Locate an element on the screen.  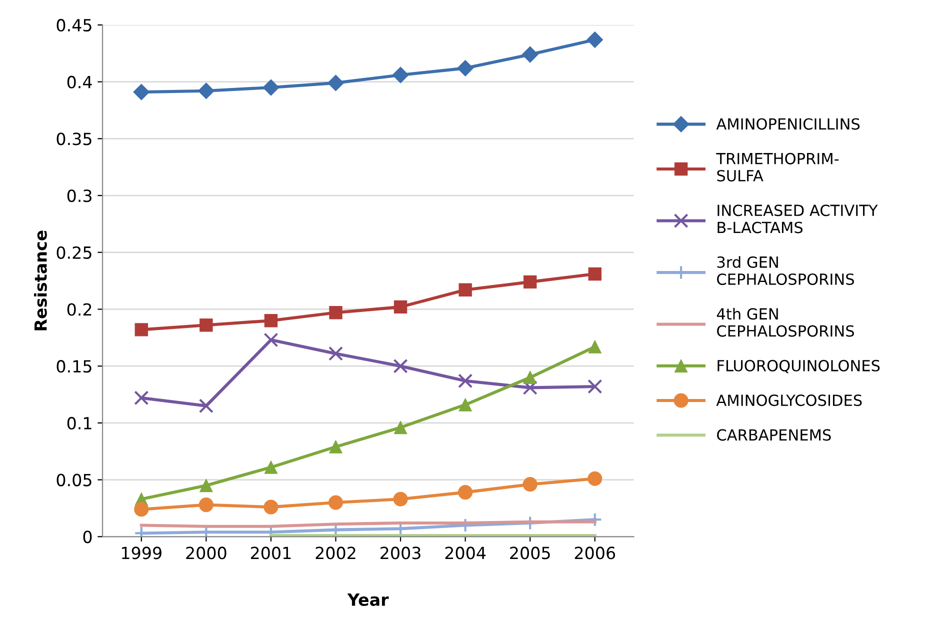
y-tick-label: 0.35 is located at coordinates (74, 139).